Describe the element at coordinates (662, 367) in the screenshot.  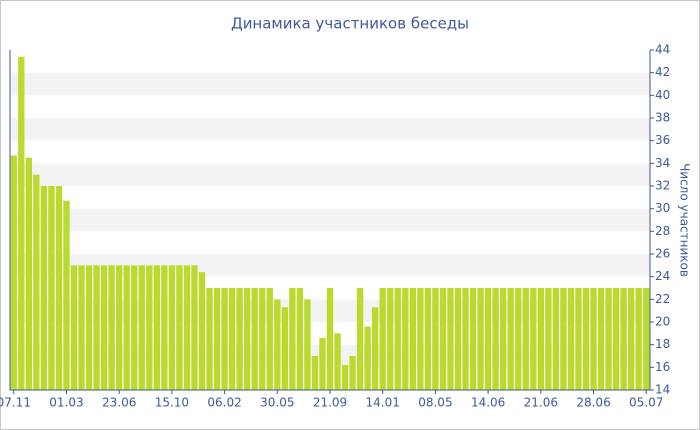
I see `y-tick-label: 16` at that location.